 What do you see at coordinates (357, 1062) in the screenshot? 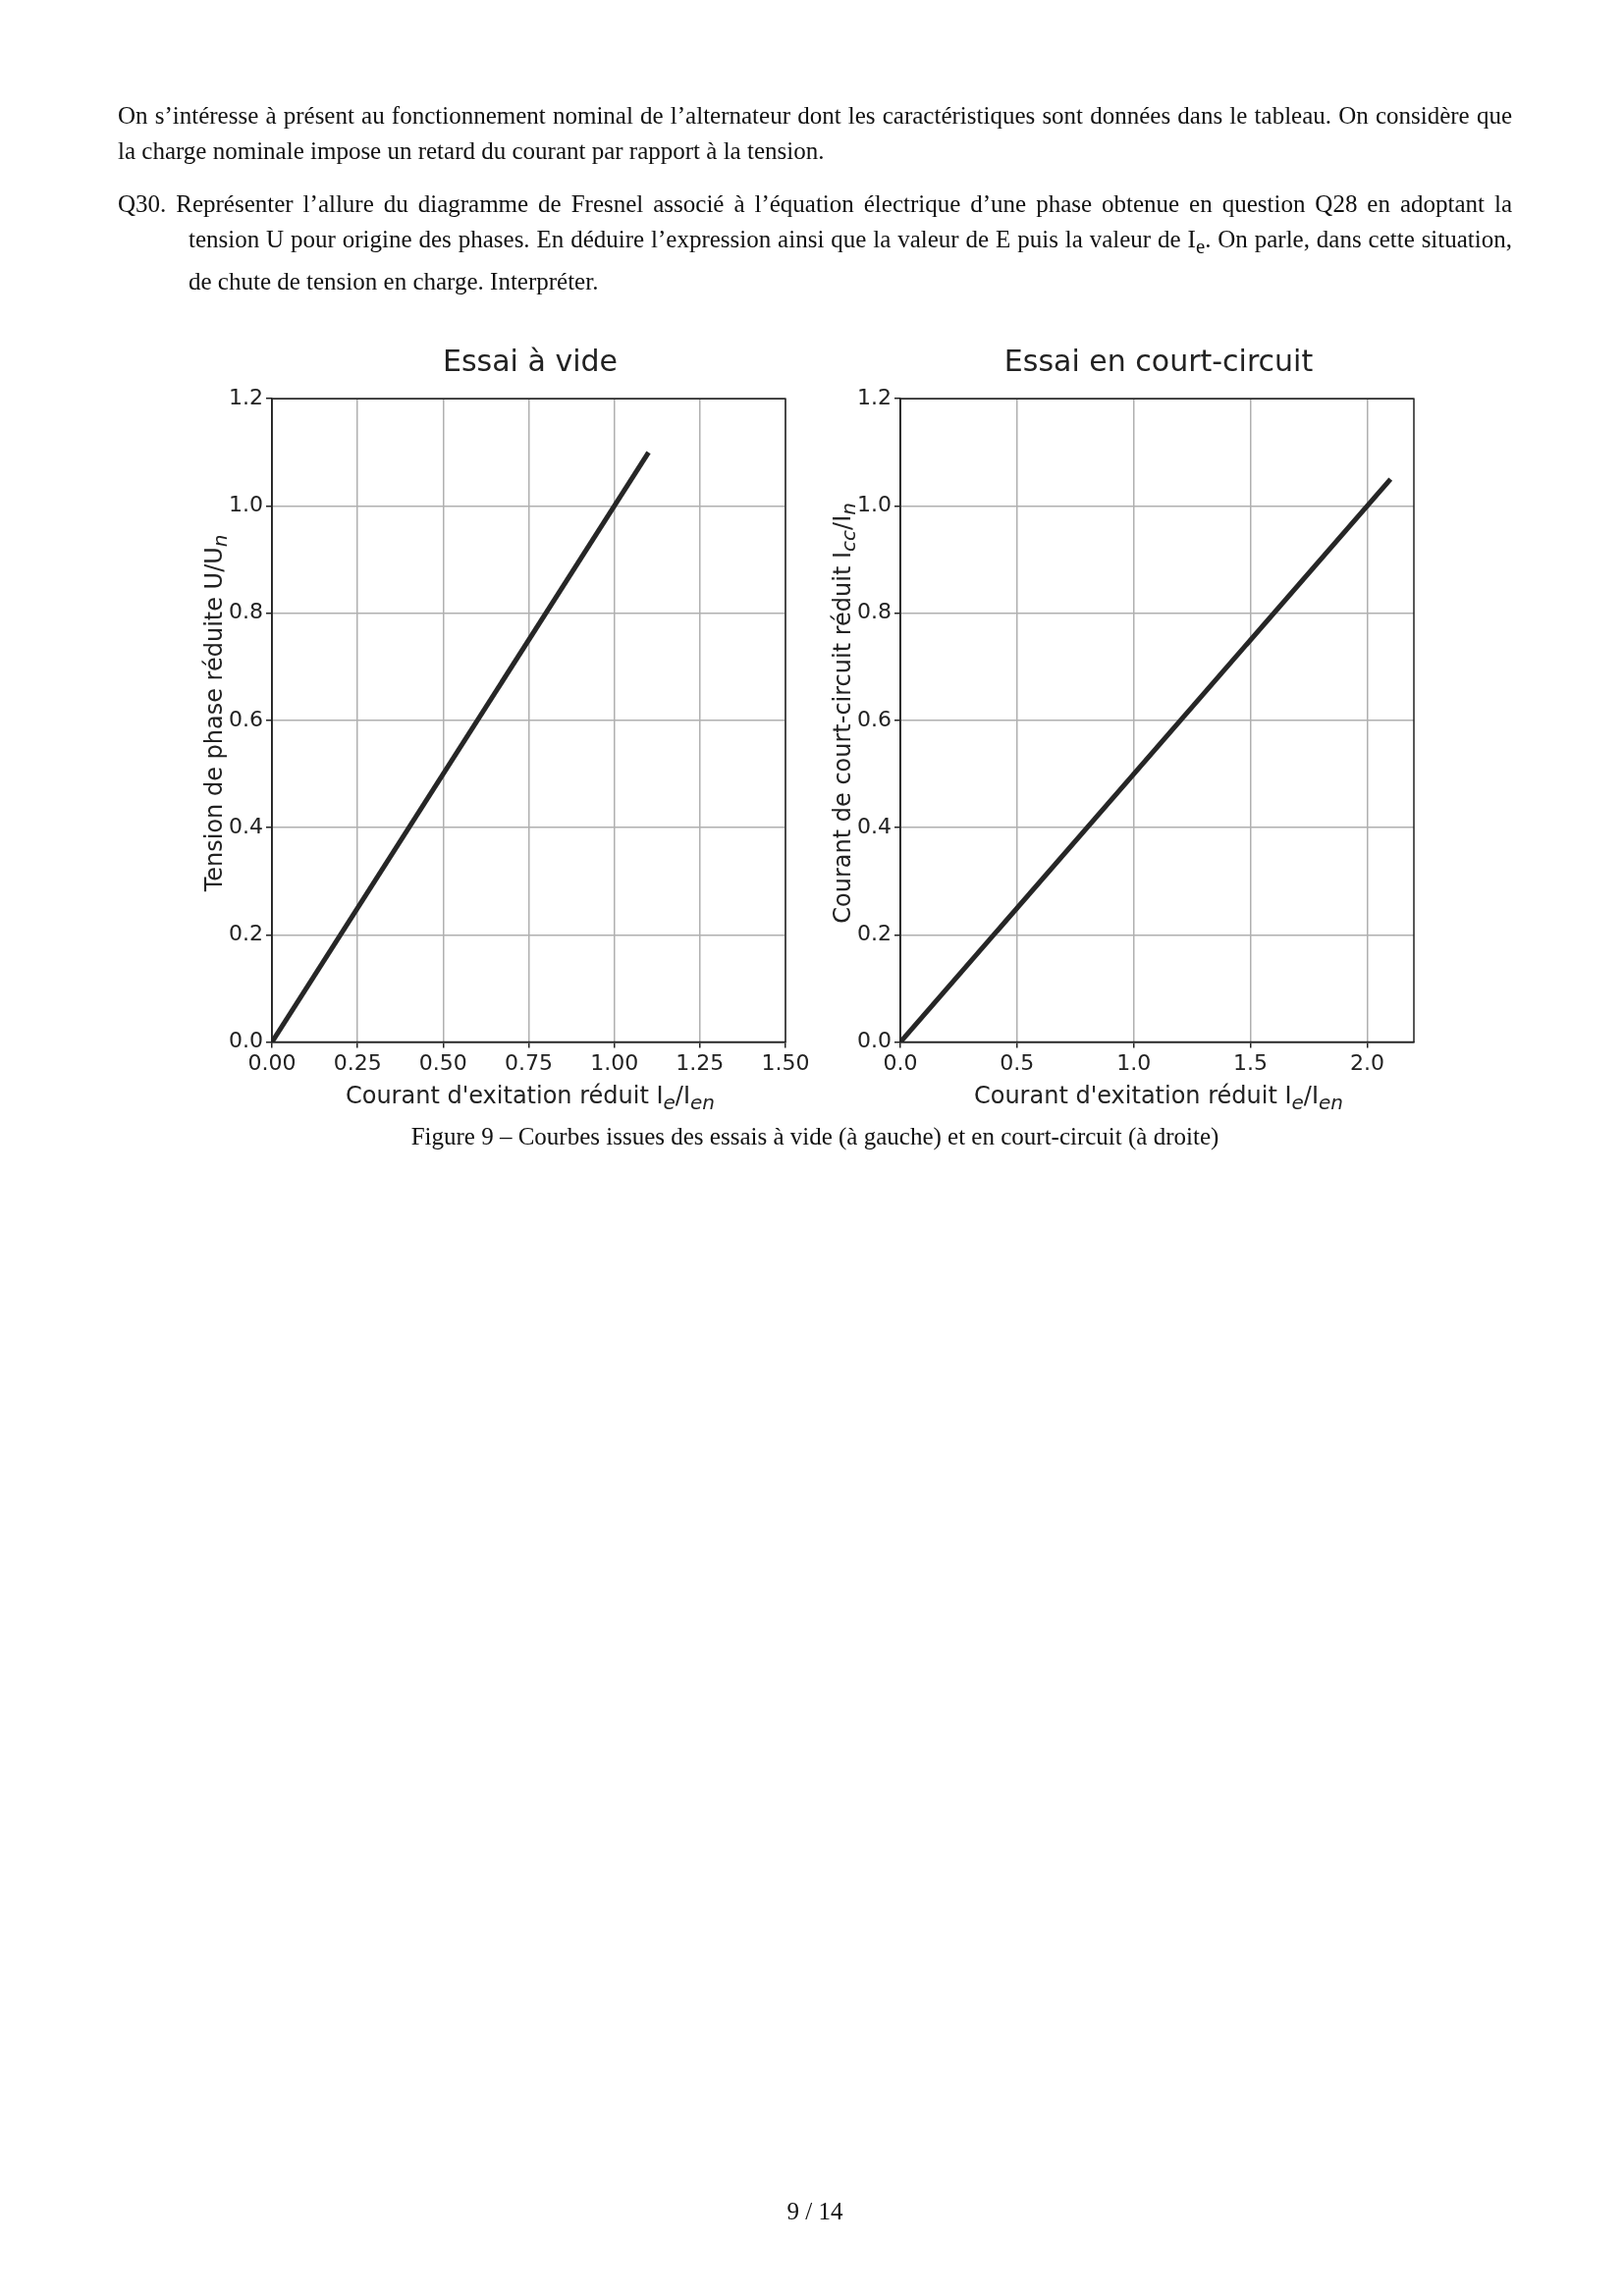
I see `x-tick-label: 0.25` at bounding box center [357, 1062].